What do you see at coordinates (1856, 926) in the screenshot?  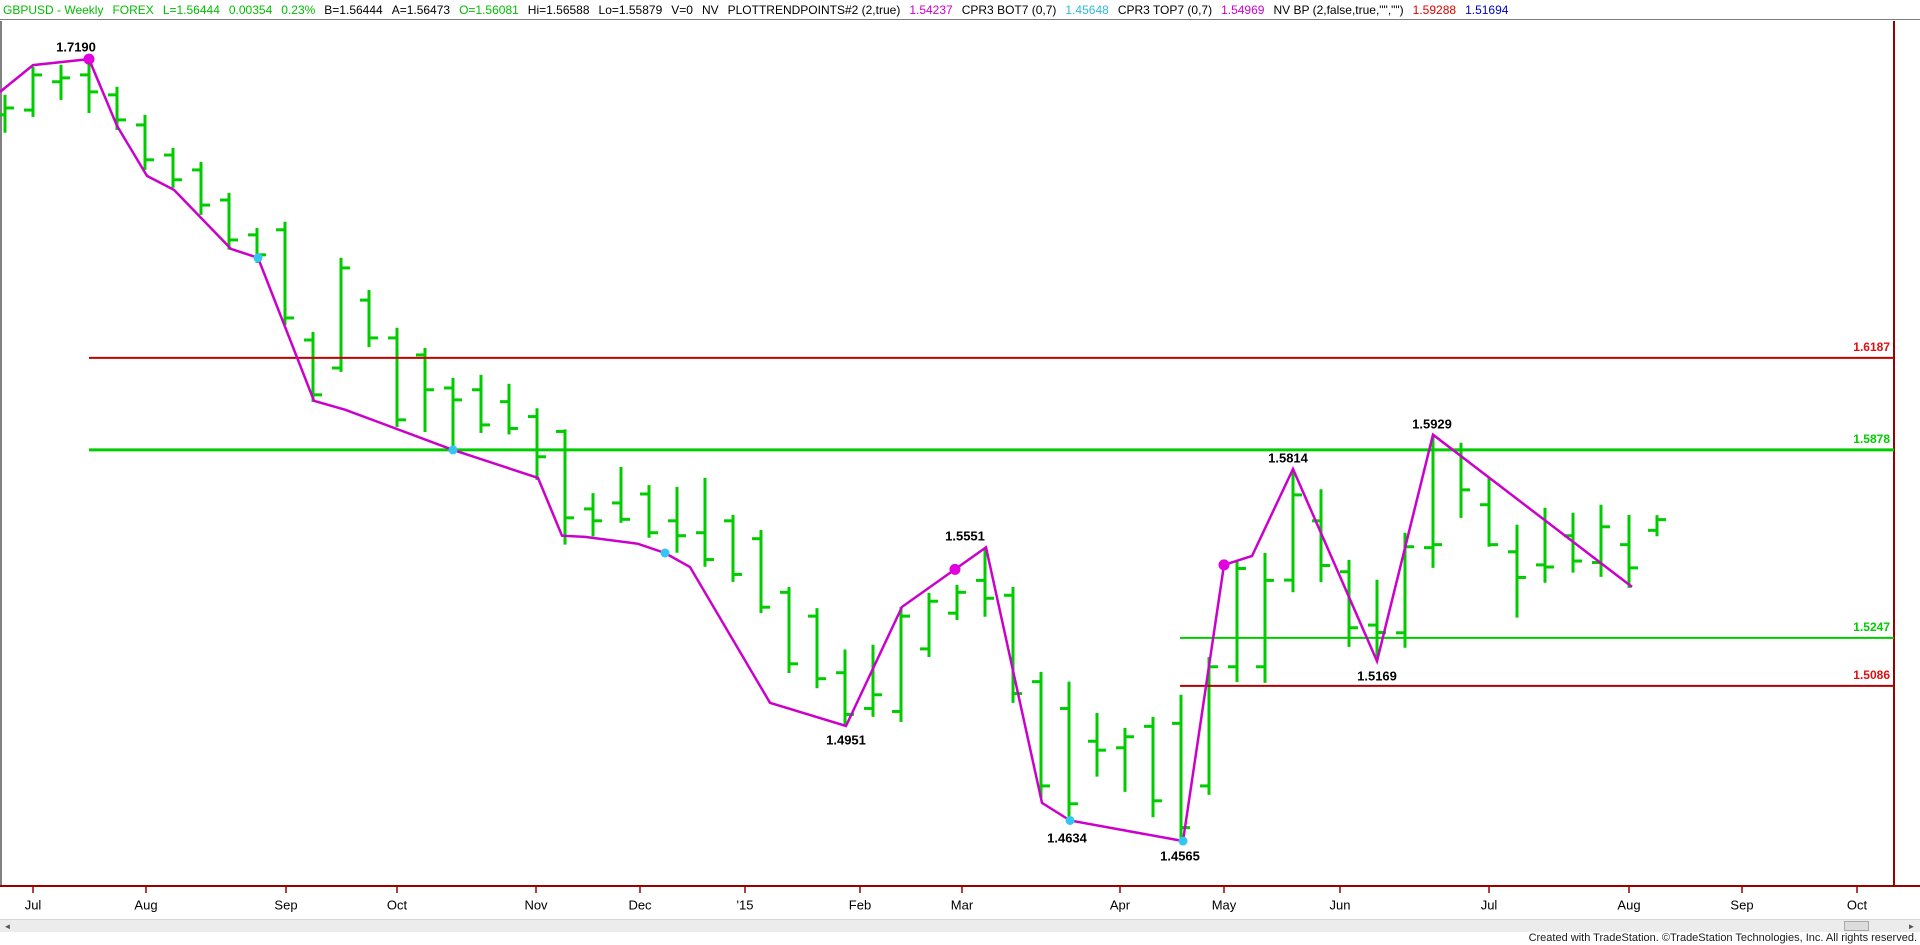 I see `scrollbar-thumb` at bounding box center [1856, 926].